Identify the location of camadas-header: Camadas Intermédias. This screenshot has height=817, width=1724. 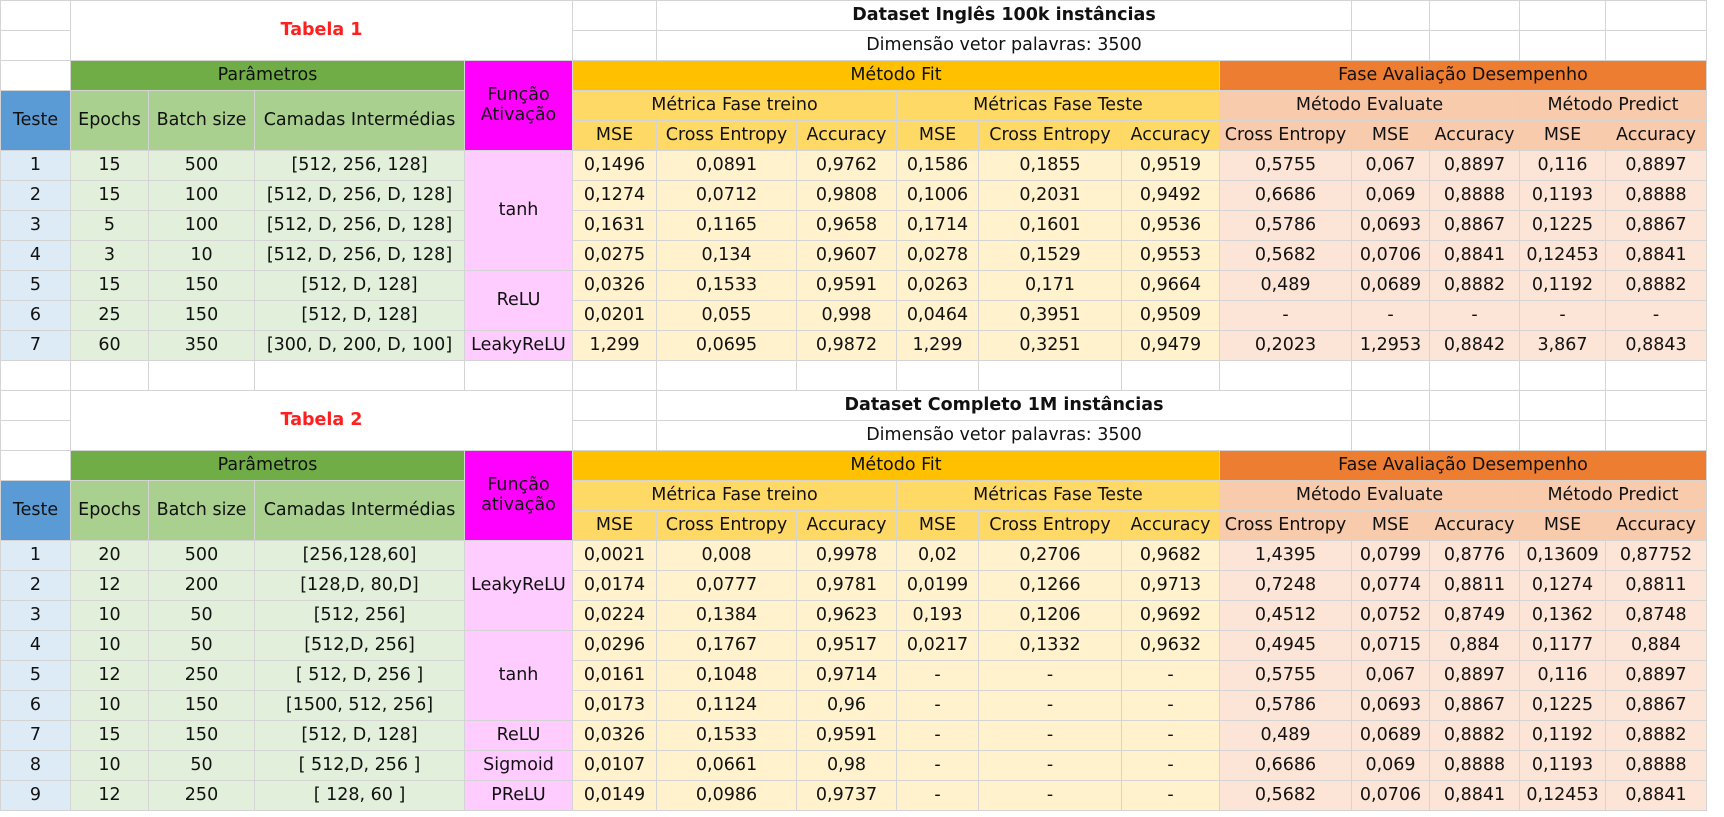
(359, 510).